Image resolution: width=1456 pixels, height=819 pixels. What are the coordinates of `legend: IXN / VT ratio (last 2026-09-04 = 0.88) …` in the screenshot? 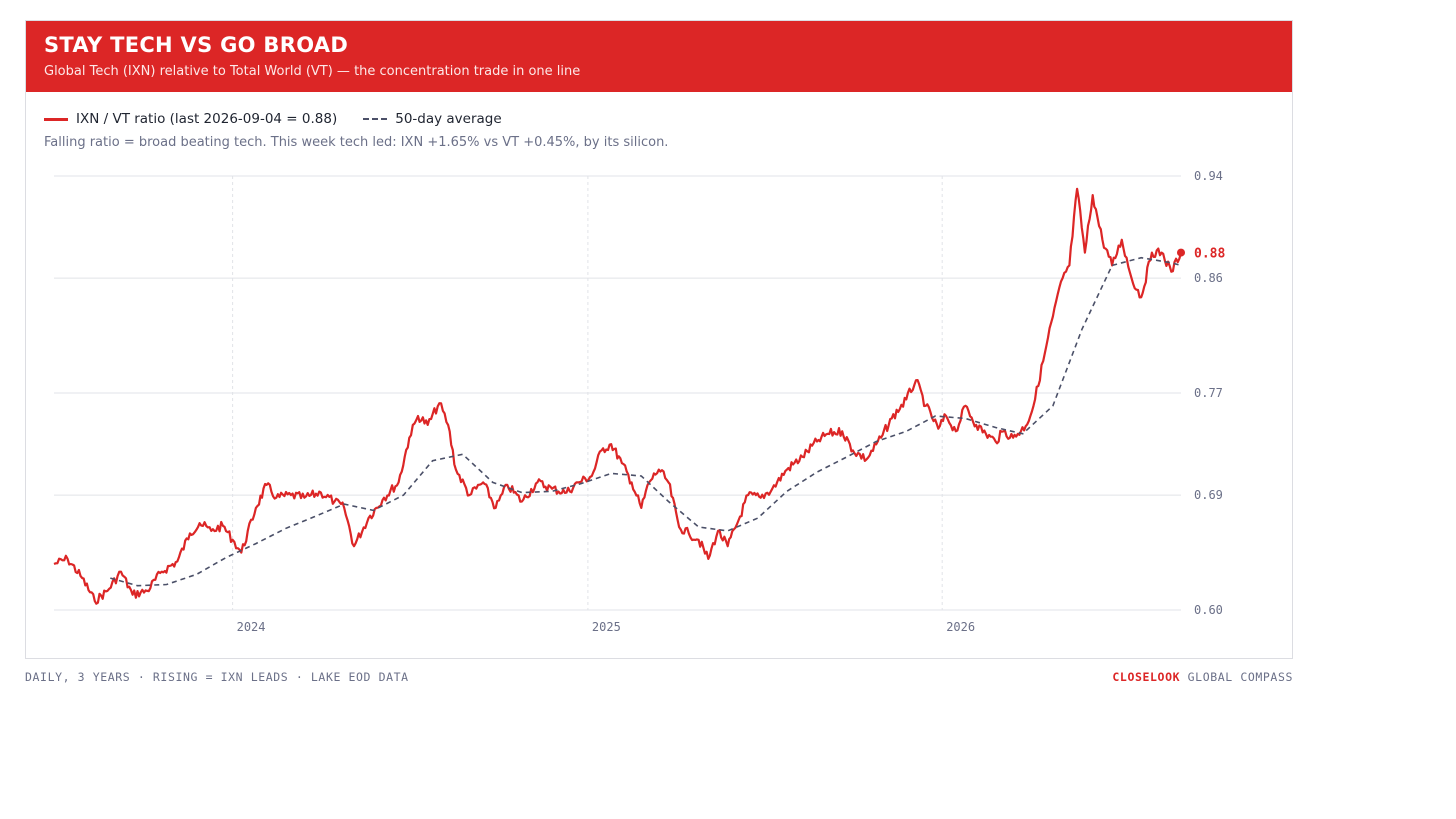 It's located at (286, 119).